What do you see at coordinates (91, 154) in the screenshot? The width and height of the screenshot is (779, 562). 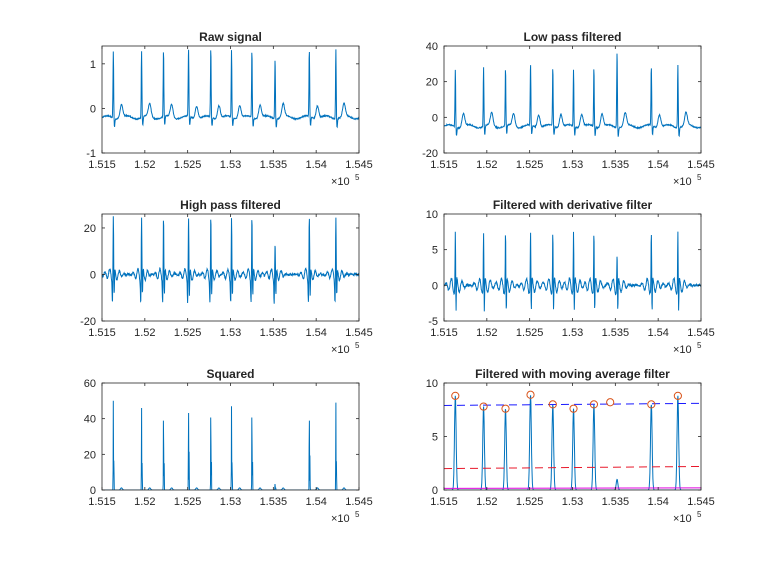 I see `y-tick-label: -1` at bounding box center [91, 154].